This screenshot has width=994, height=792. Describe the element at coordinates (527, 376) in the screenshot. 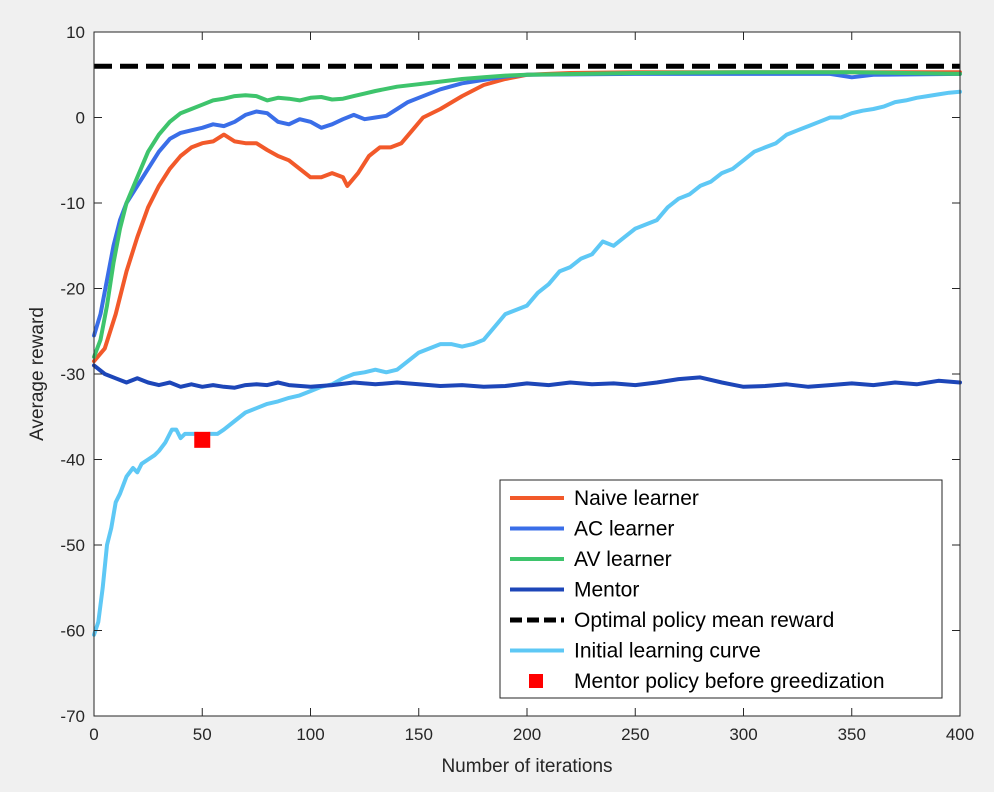

I see `series-line-mentor` at that location.